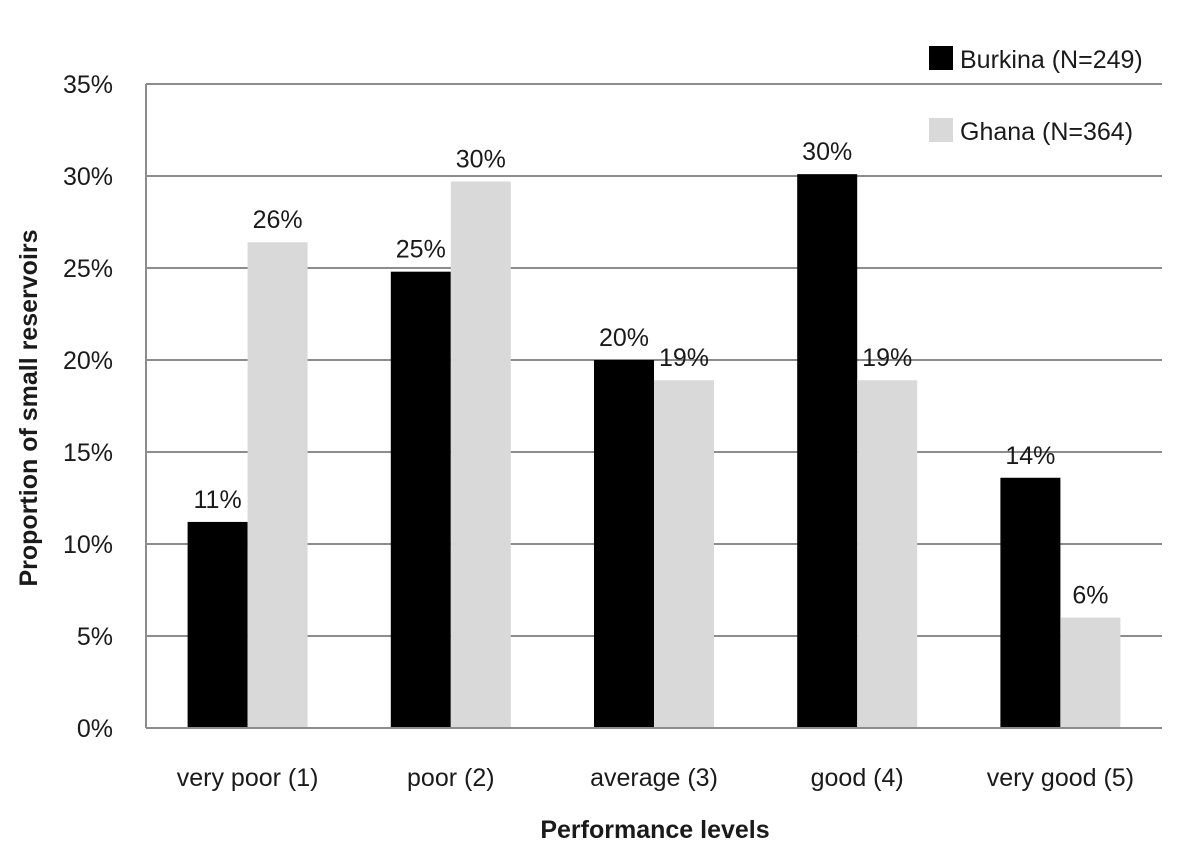 This screenshot has height=848, width=1194. Describe the element at coordinates (1060, 778) in the screenshot. I see `x-tick-label: very good (5)` at that location.